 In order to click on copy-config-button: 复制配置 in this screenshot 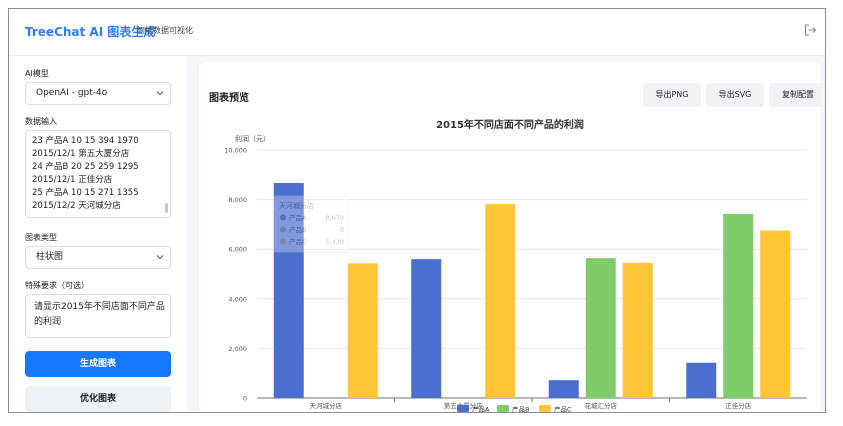, I will do `click(795, 95)`.